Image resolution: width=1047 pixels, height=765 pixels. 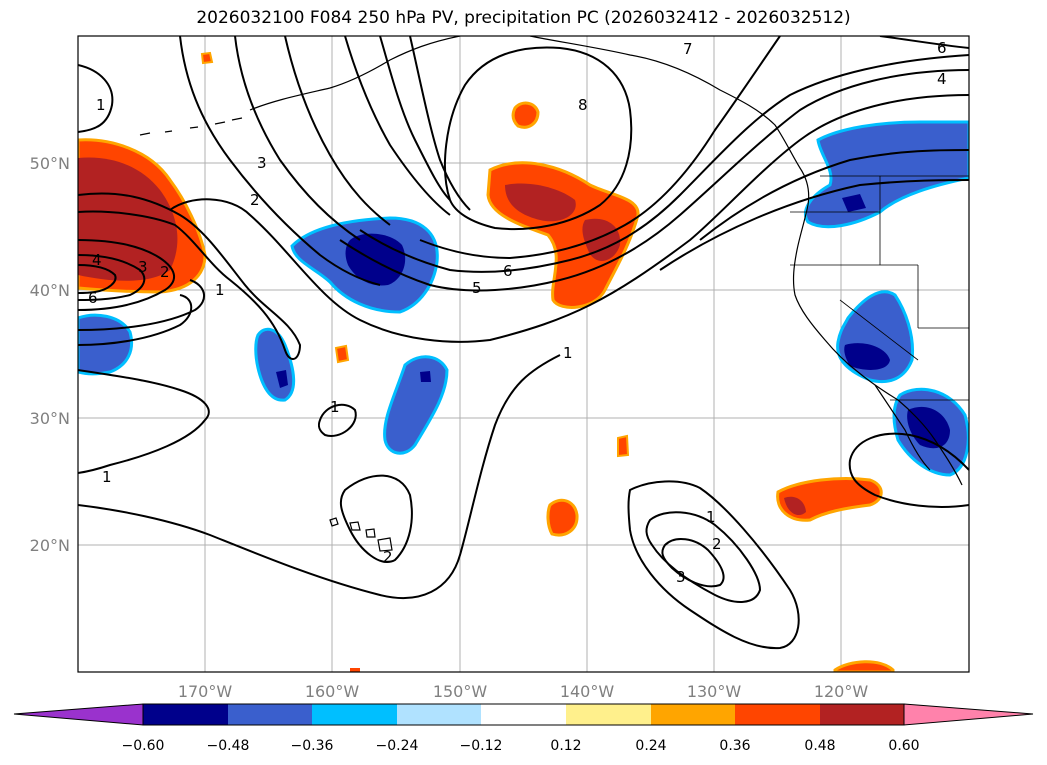 I want to click on contour-7-main, so click(x=600, y=148).